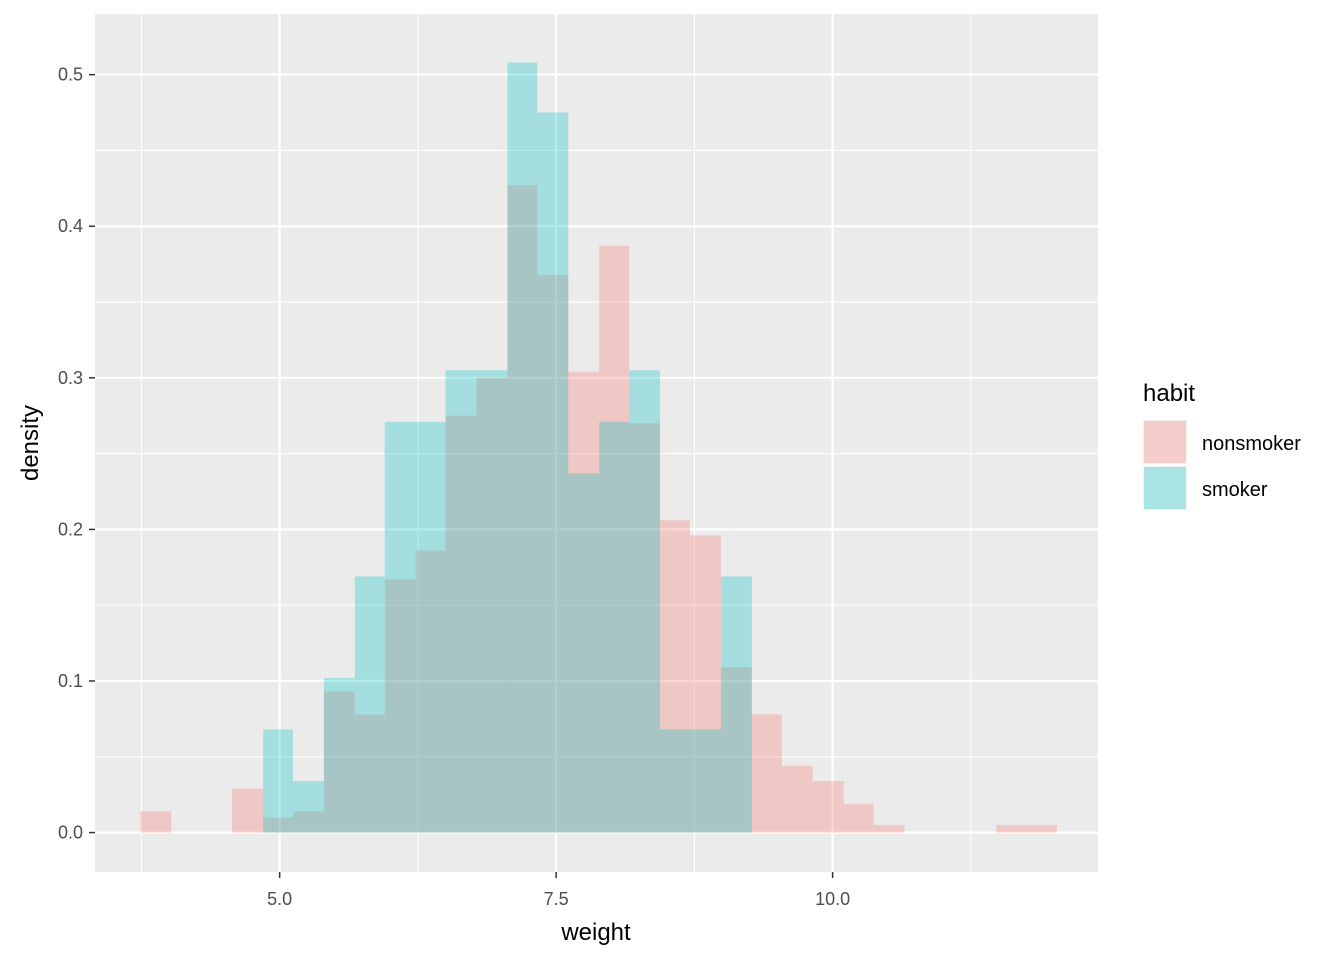 The image size is (1344, 960). I want to click on legend-key-nonsmoker, so click(1165, 442).